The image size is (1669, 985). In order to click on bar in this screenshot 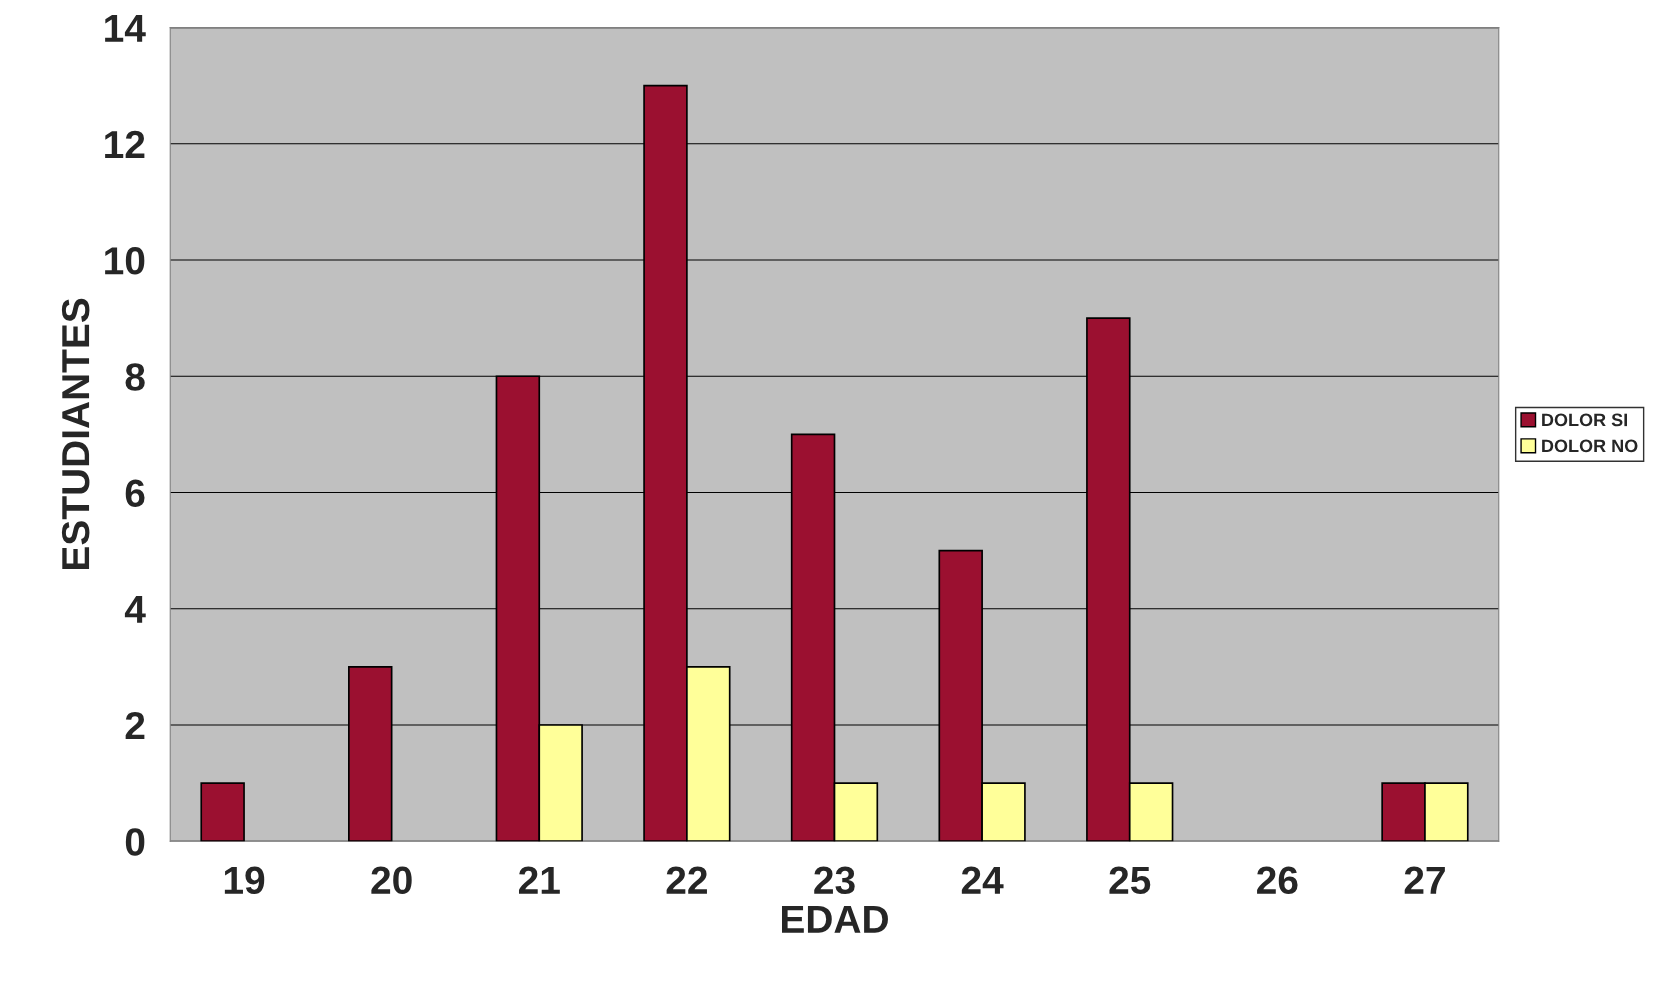, I will do `click(222, 812)`.